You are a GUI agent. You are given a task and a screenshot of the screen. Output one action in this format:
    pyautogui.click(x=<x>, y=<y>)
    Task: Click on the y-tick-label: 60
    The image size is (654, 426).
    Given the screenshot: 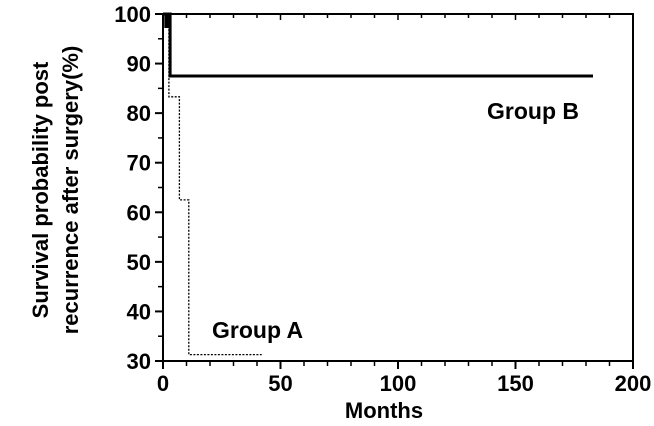 What is the action you would take?
    pyautogui.click(x=139, y=212)
    